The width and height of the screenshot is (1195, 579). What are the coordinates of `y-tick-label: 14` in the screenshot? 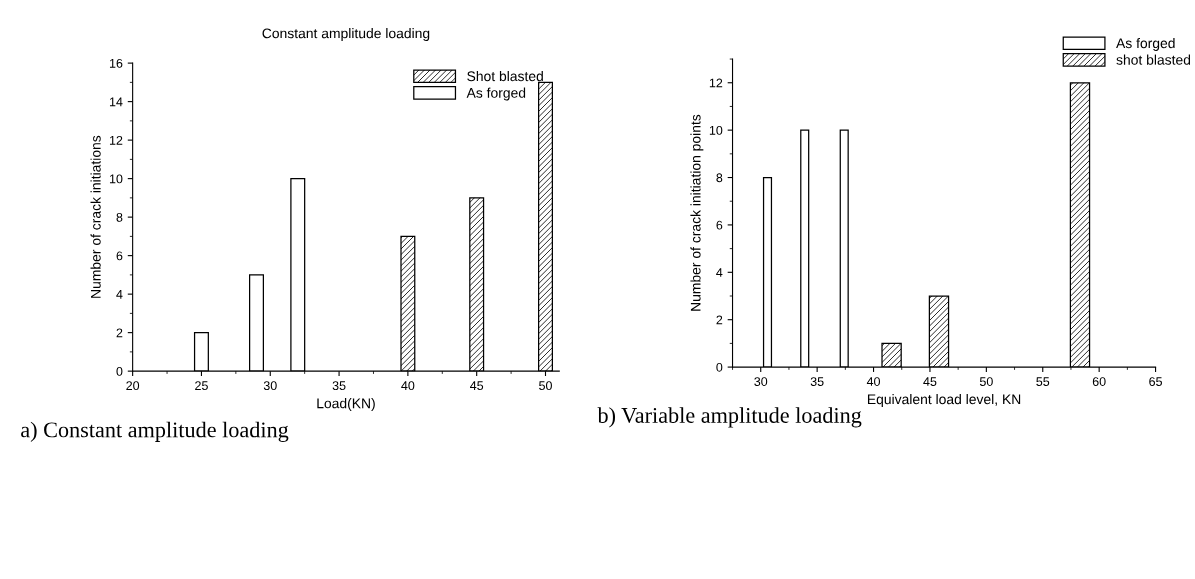 It's located at (116, 102).